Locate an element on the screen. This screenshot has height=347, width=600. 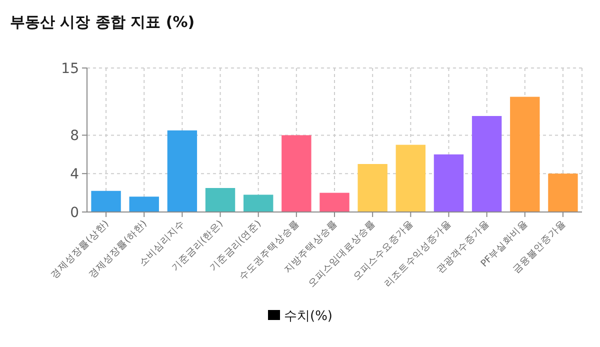
y-tick-label: 4 is located at coordinates (75, 174).